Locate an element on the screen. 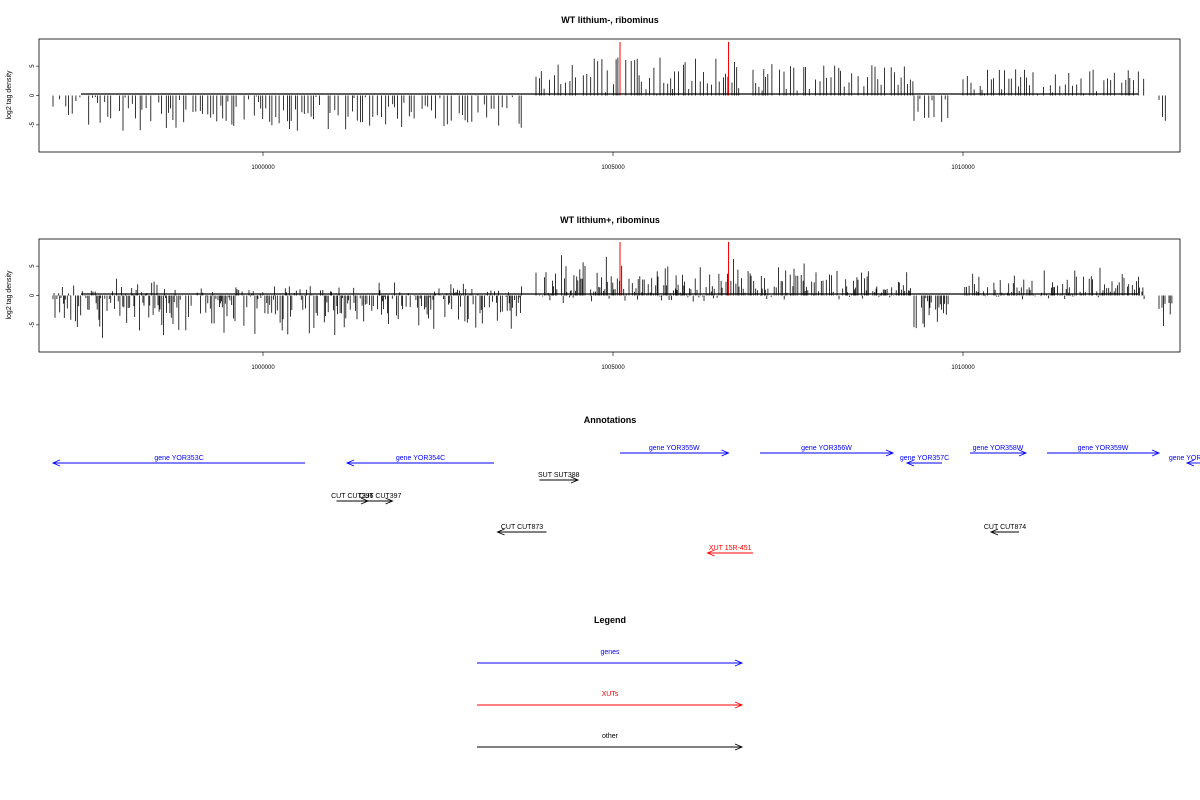  legend-label: other is located at coordinates (610, 736).